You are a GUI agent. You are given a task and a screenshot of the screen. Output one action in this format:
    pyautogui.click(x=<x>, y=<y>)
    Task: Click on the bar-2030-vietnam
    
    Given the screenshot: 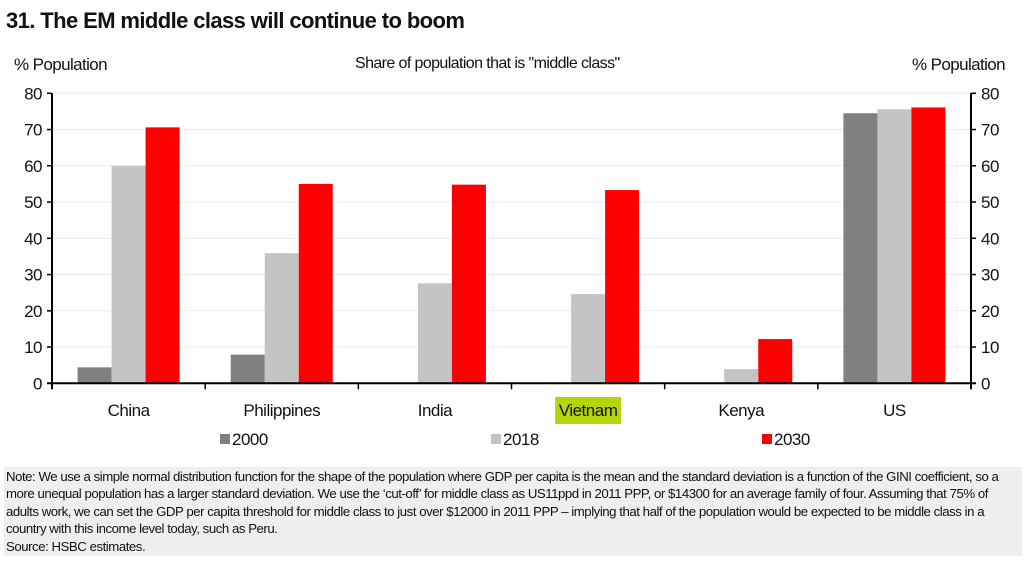 What is the action you would take?
    pyautogui.click(x=622, y=287)
    